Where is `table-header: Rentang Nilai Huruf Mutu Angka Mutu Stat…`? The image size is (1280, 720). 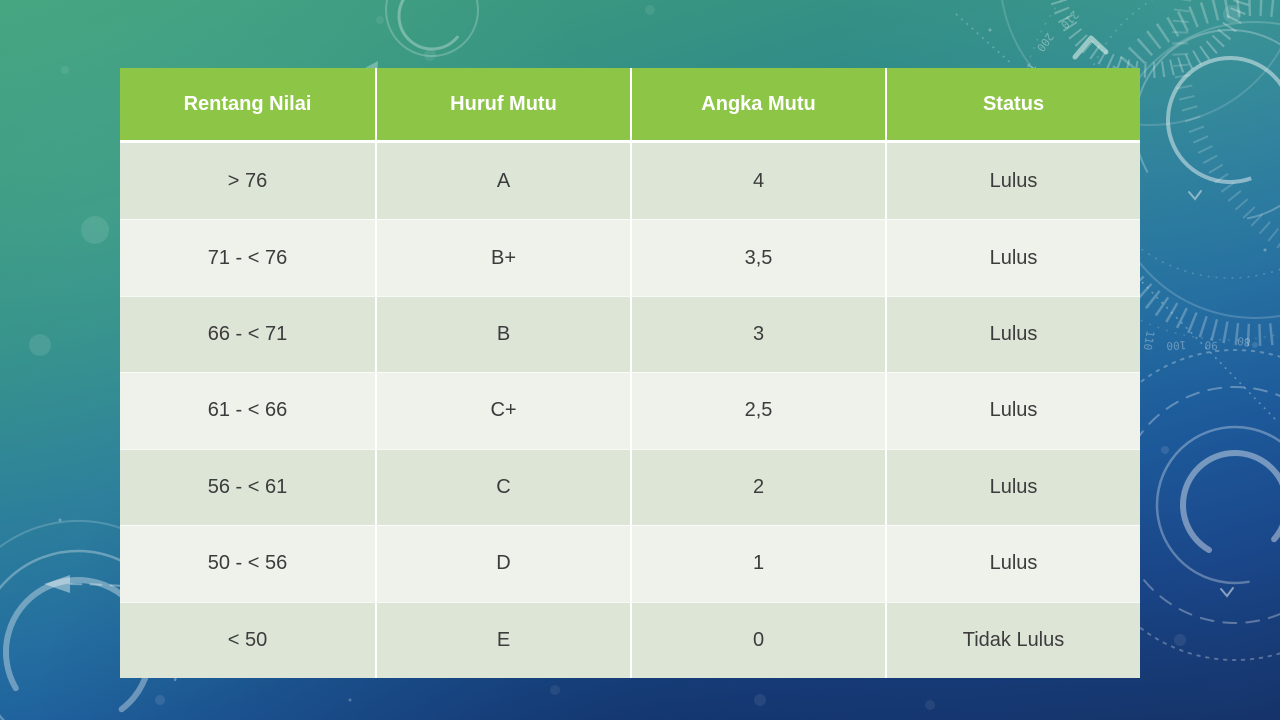
table-header: Rentang Nilai Huruf Mutu Angka Mutu Stat… is located at coordinates (630, 105).